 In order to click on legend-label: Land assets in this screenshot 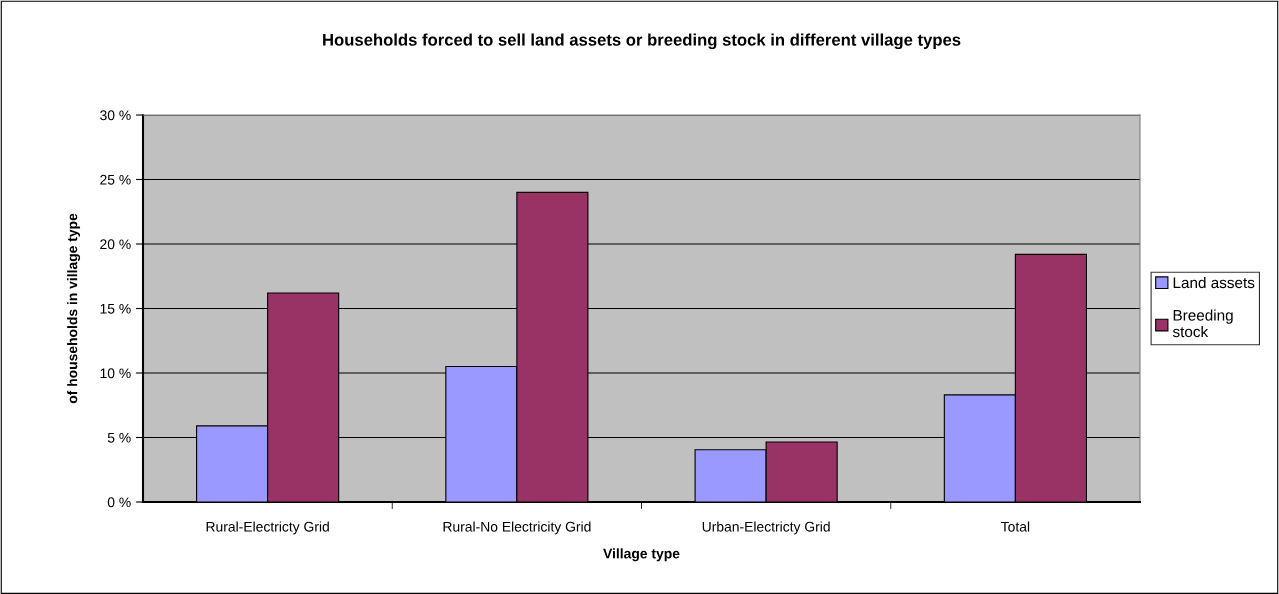, I will do `click(1214, 282)`.